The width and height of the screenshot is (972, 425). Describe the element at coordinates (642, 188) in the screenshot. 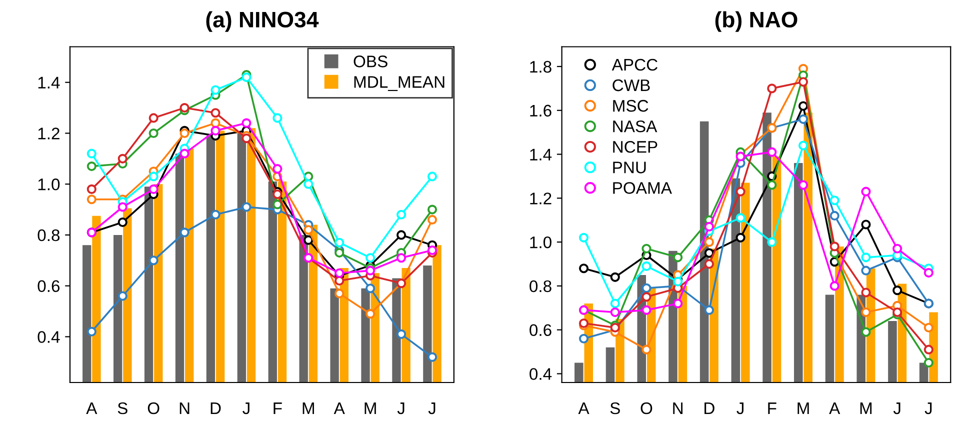

I see `legend-label: POAMA` at that location.